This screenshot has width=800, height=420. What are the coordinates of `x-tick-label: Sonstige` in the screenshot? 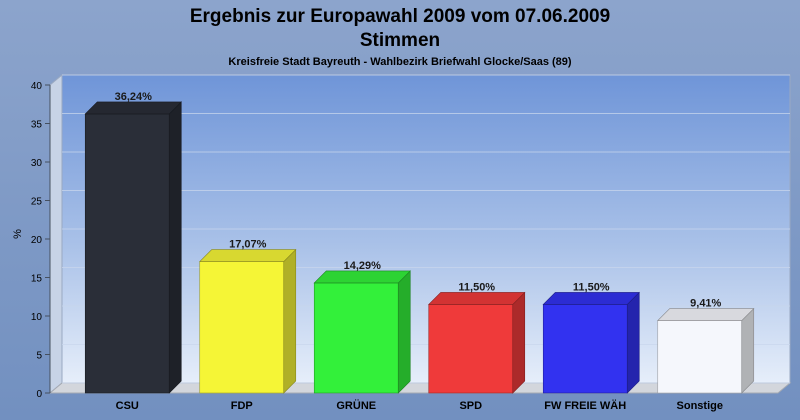 It's located at (700, 406).